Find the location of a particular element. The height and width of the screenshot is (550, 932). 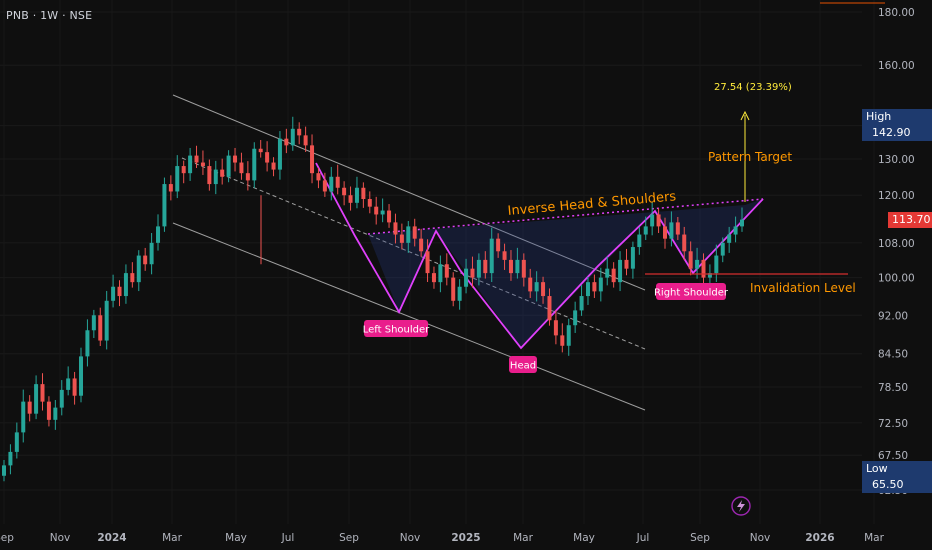

price-tick-label: 130.00 is located at coordinates (896, 160).